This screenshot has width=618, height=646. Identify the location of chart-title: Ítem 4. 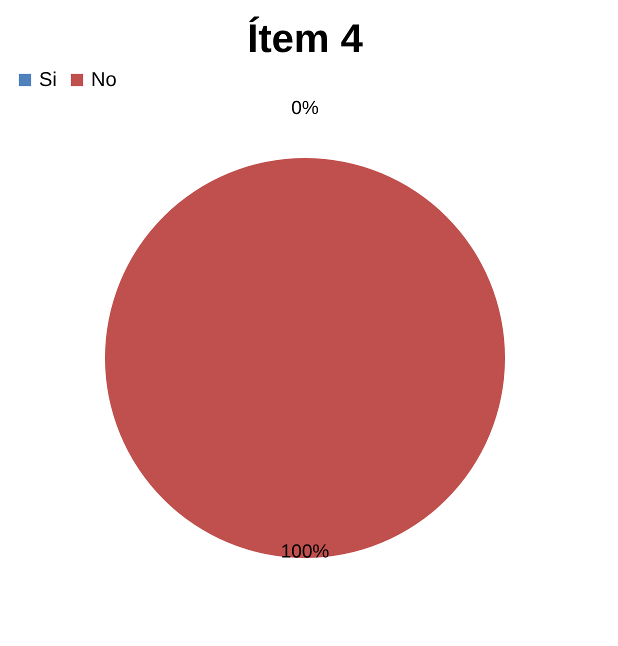
(305, 38).